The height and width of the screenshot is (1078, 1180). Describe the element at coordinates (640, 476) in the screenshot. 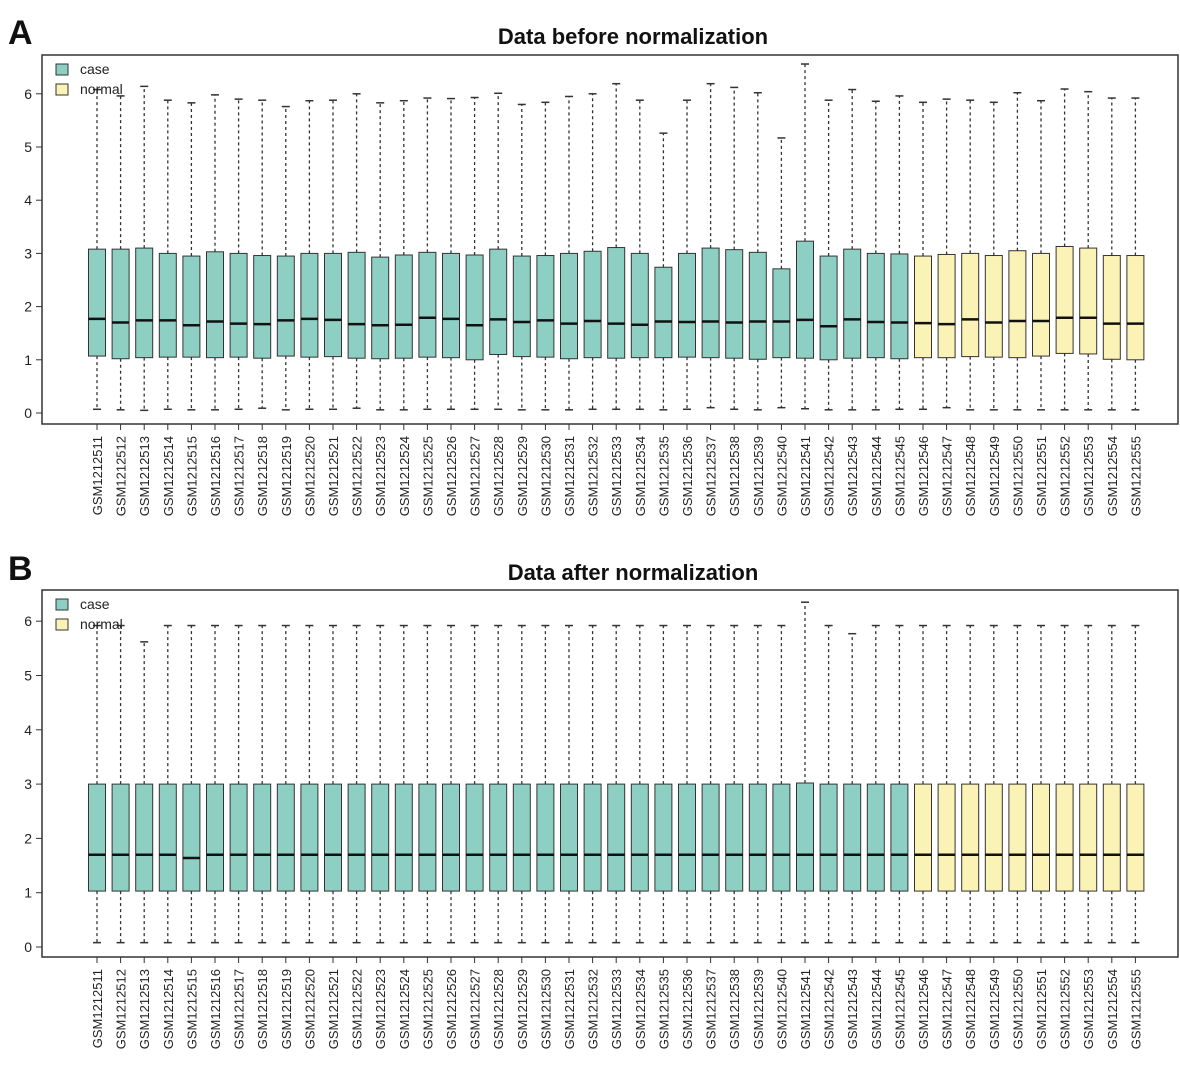

I see `x-tick-label: GSM1212534` at that location.